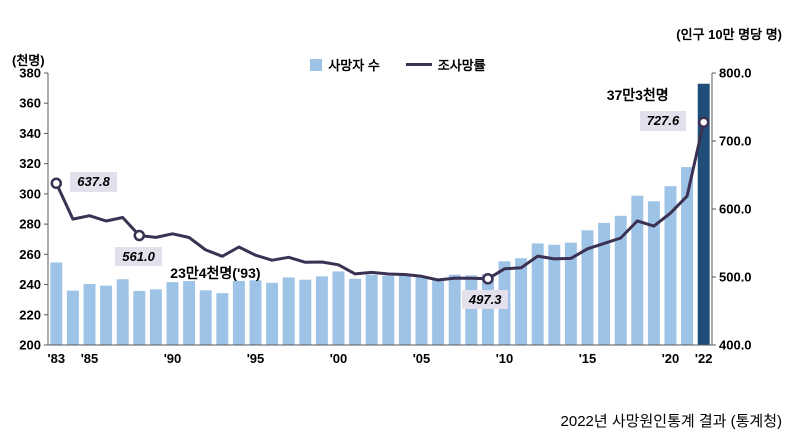 This screenshot has width=796, height=441. What do you see at coordinates (255, 312) in the screenshot?
I see `bar-1995` at bounding box center [255, 312].